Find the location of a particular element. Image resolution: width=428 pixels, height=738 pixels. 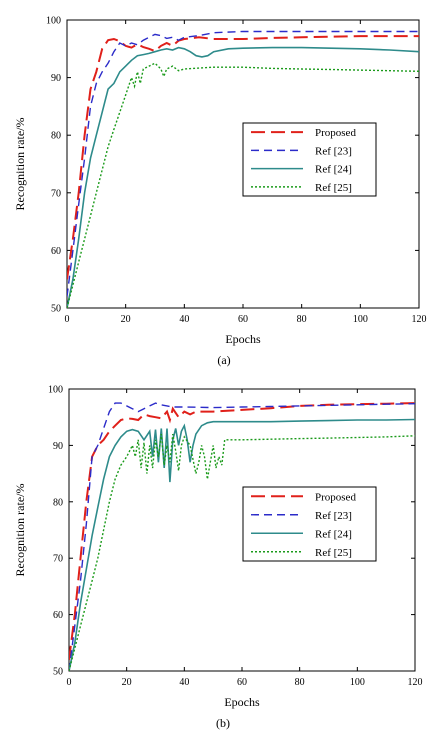

panel-caption: (b) is located at coordinates (223, 723).